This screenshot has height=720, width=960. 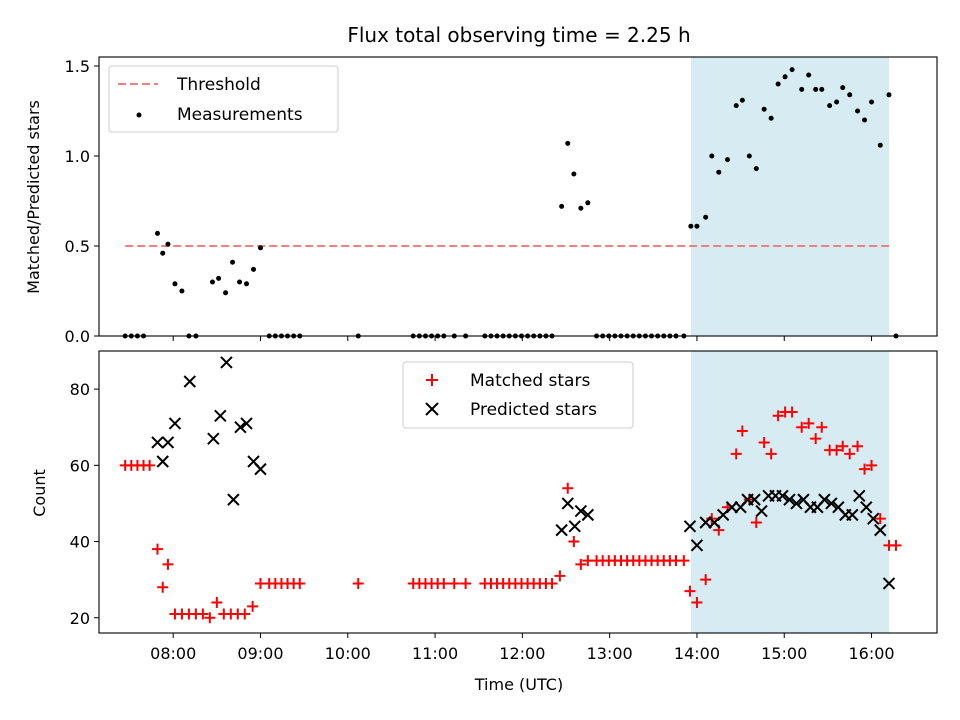 I want to click on legend-predicted-swatch, so click(x=432, y=409).